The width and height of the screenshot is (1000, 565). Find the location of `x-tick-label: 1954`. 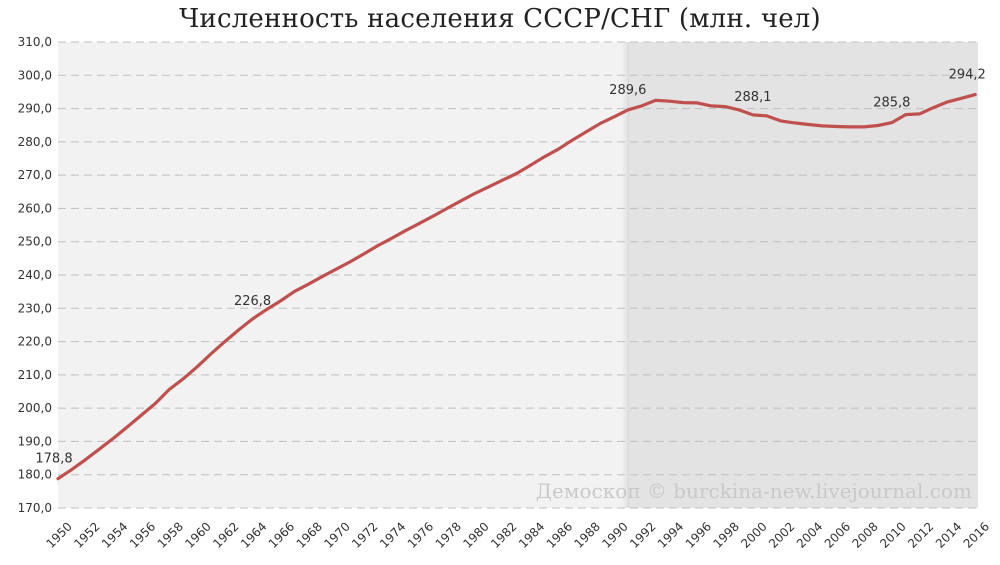

x-tick-label: 1954 is located at coordinates (114, 534).